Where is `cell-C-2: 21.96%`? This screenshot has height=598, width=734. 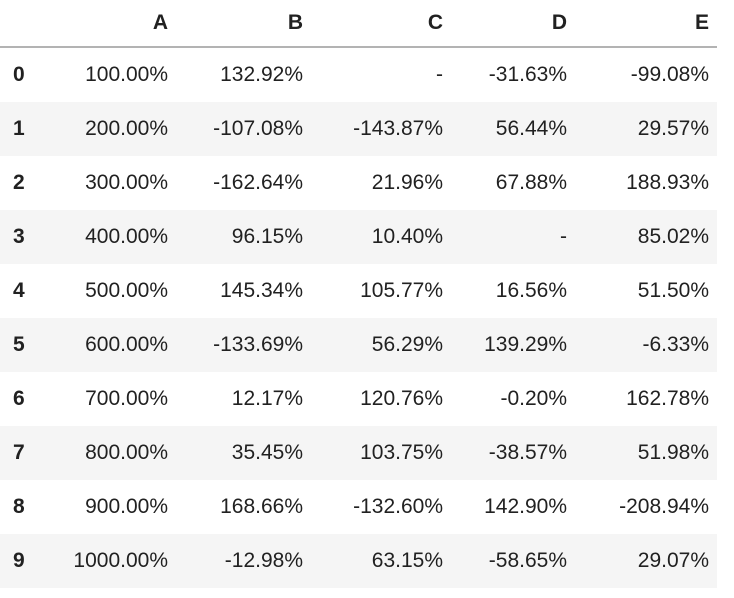 cell-C-2: 21.96% is located at coordinates (407, 182).